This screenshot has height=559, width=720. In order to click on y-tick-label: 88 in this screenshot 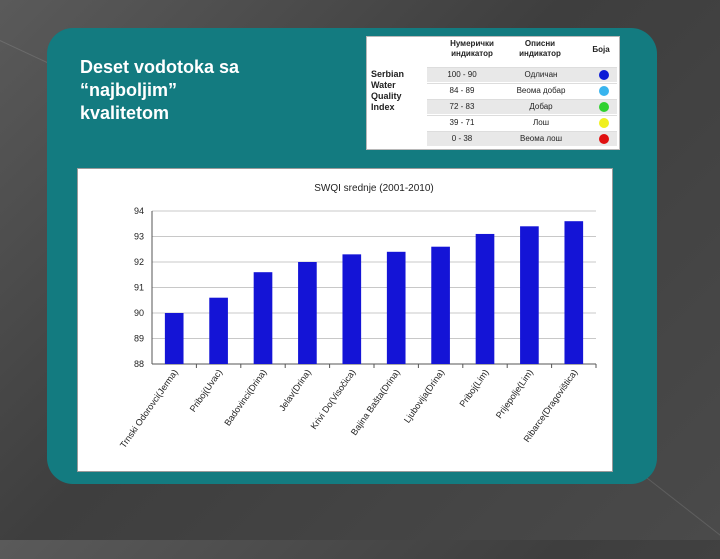, I will do `click(139, 364)`.